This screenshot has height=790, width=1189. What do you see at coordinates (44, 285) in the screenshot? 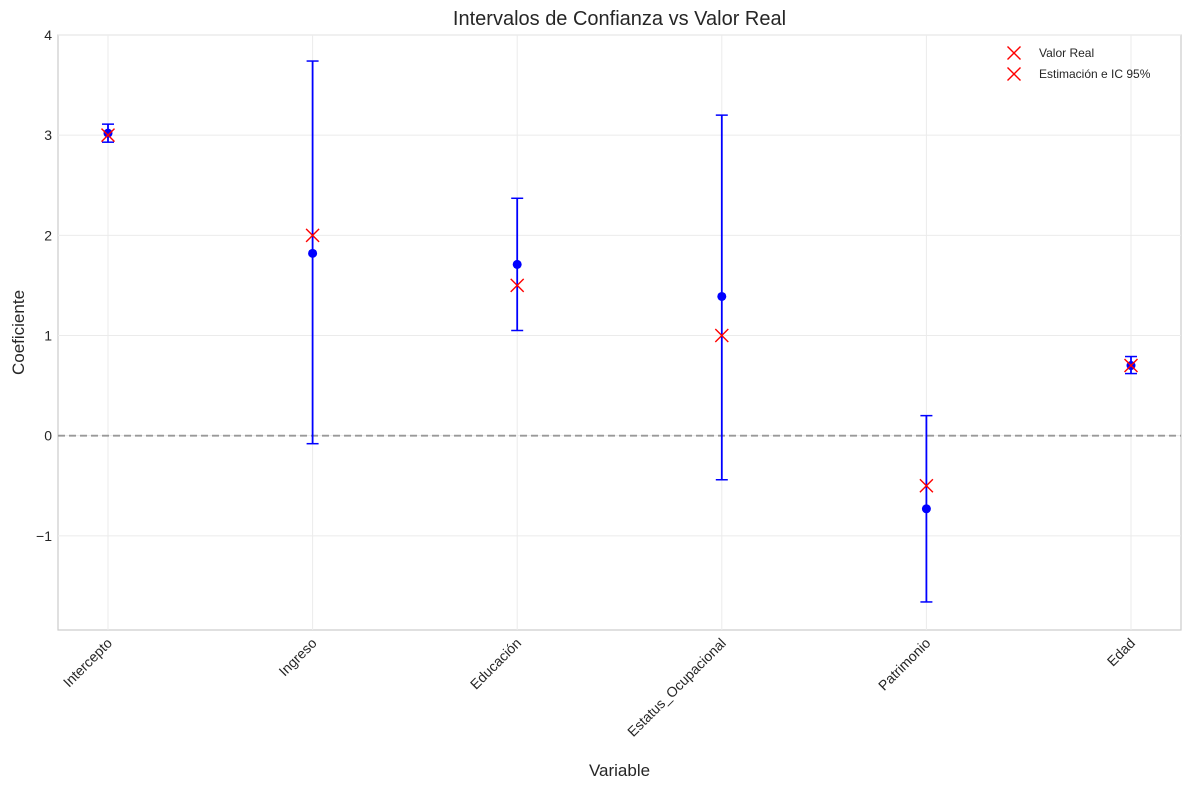
I see `y-ticks: −1 0 1 2 3 4` at bounding box center [44, 285].